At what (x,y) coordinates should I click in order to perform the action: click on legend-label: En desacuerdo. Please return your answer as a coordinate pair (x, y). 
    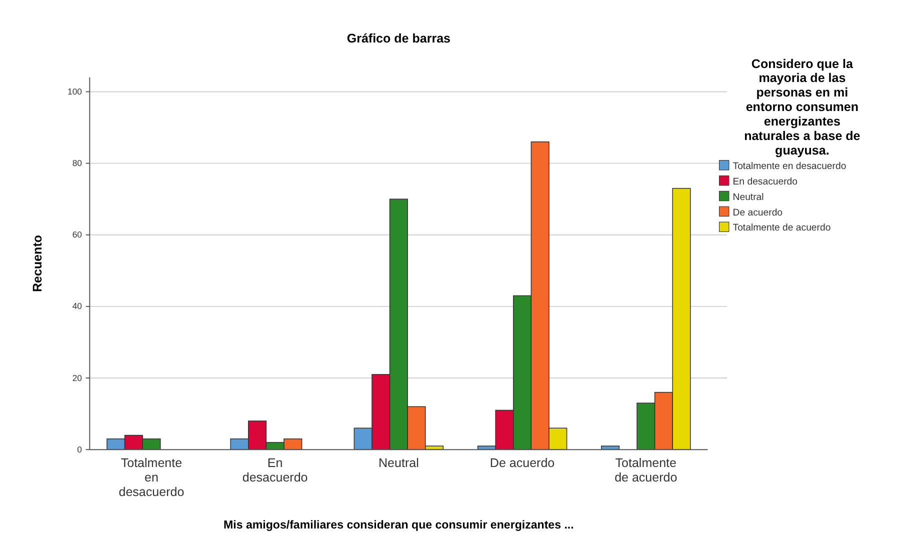
    Looking at the image, I should click on (765, 182).